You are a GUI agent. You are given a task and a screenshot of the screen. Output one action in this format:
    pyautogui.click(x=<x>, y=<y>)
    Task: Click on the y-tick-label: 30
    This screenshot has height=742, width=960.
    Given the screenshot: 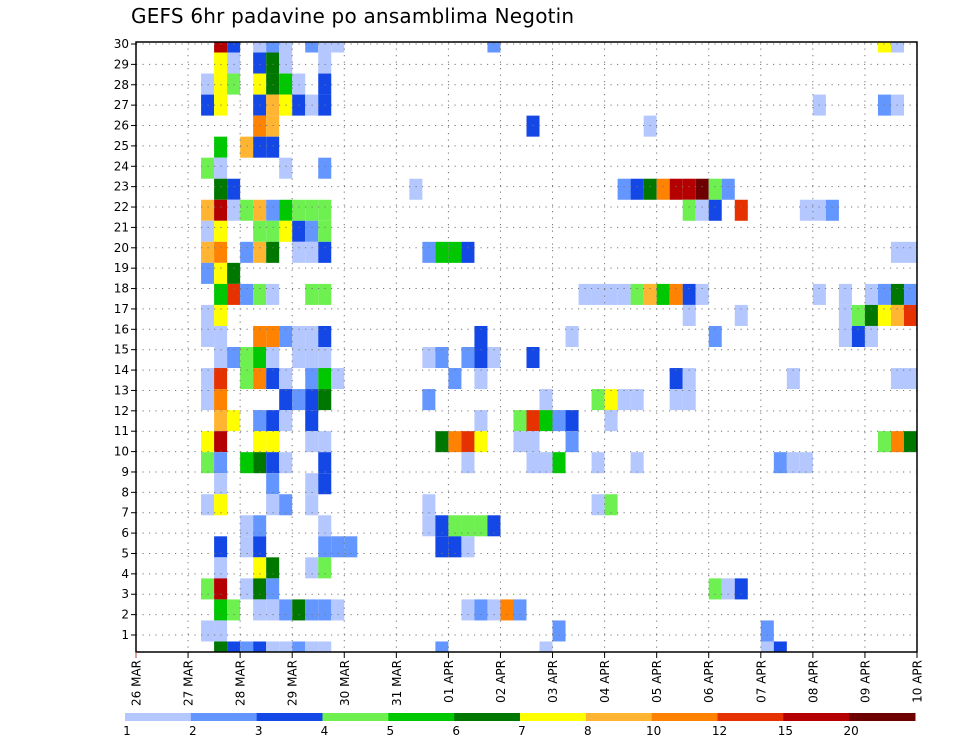 What is the action you would take?
    pyautogui.click(x=121, y=44)
    